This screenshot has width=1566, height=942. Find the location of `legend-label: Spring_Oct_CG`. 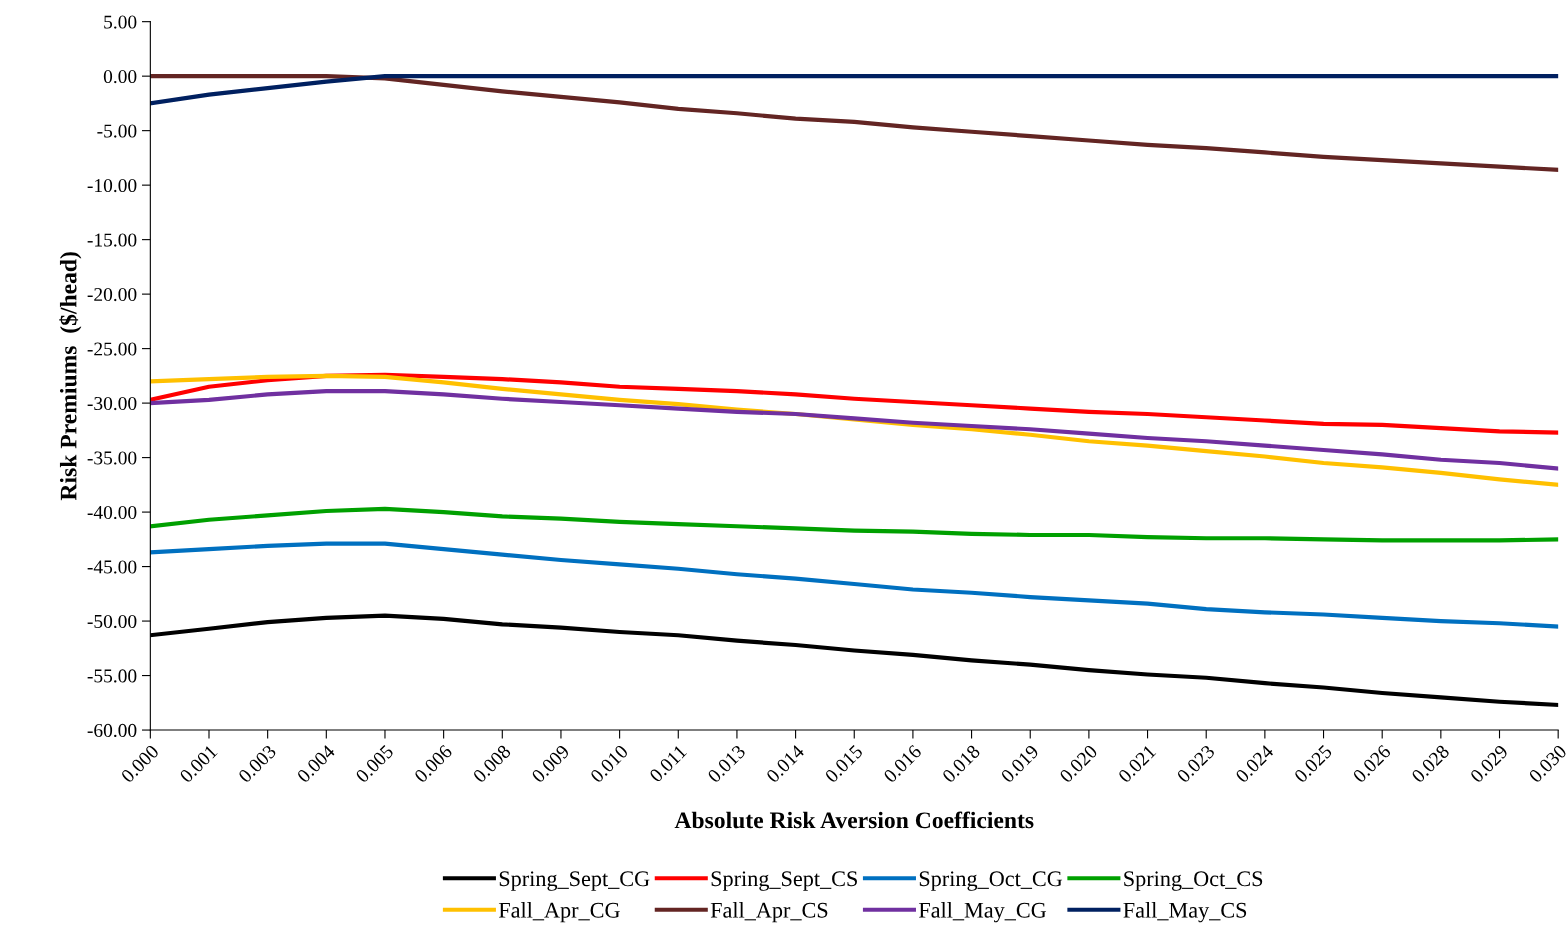

legend-label: Spring_Oct_CG is located at coordinates (991, 881).